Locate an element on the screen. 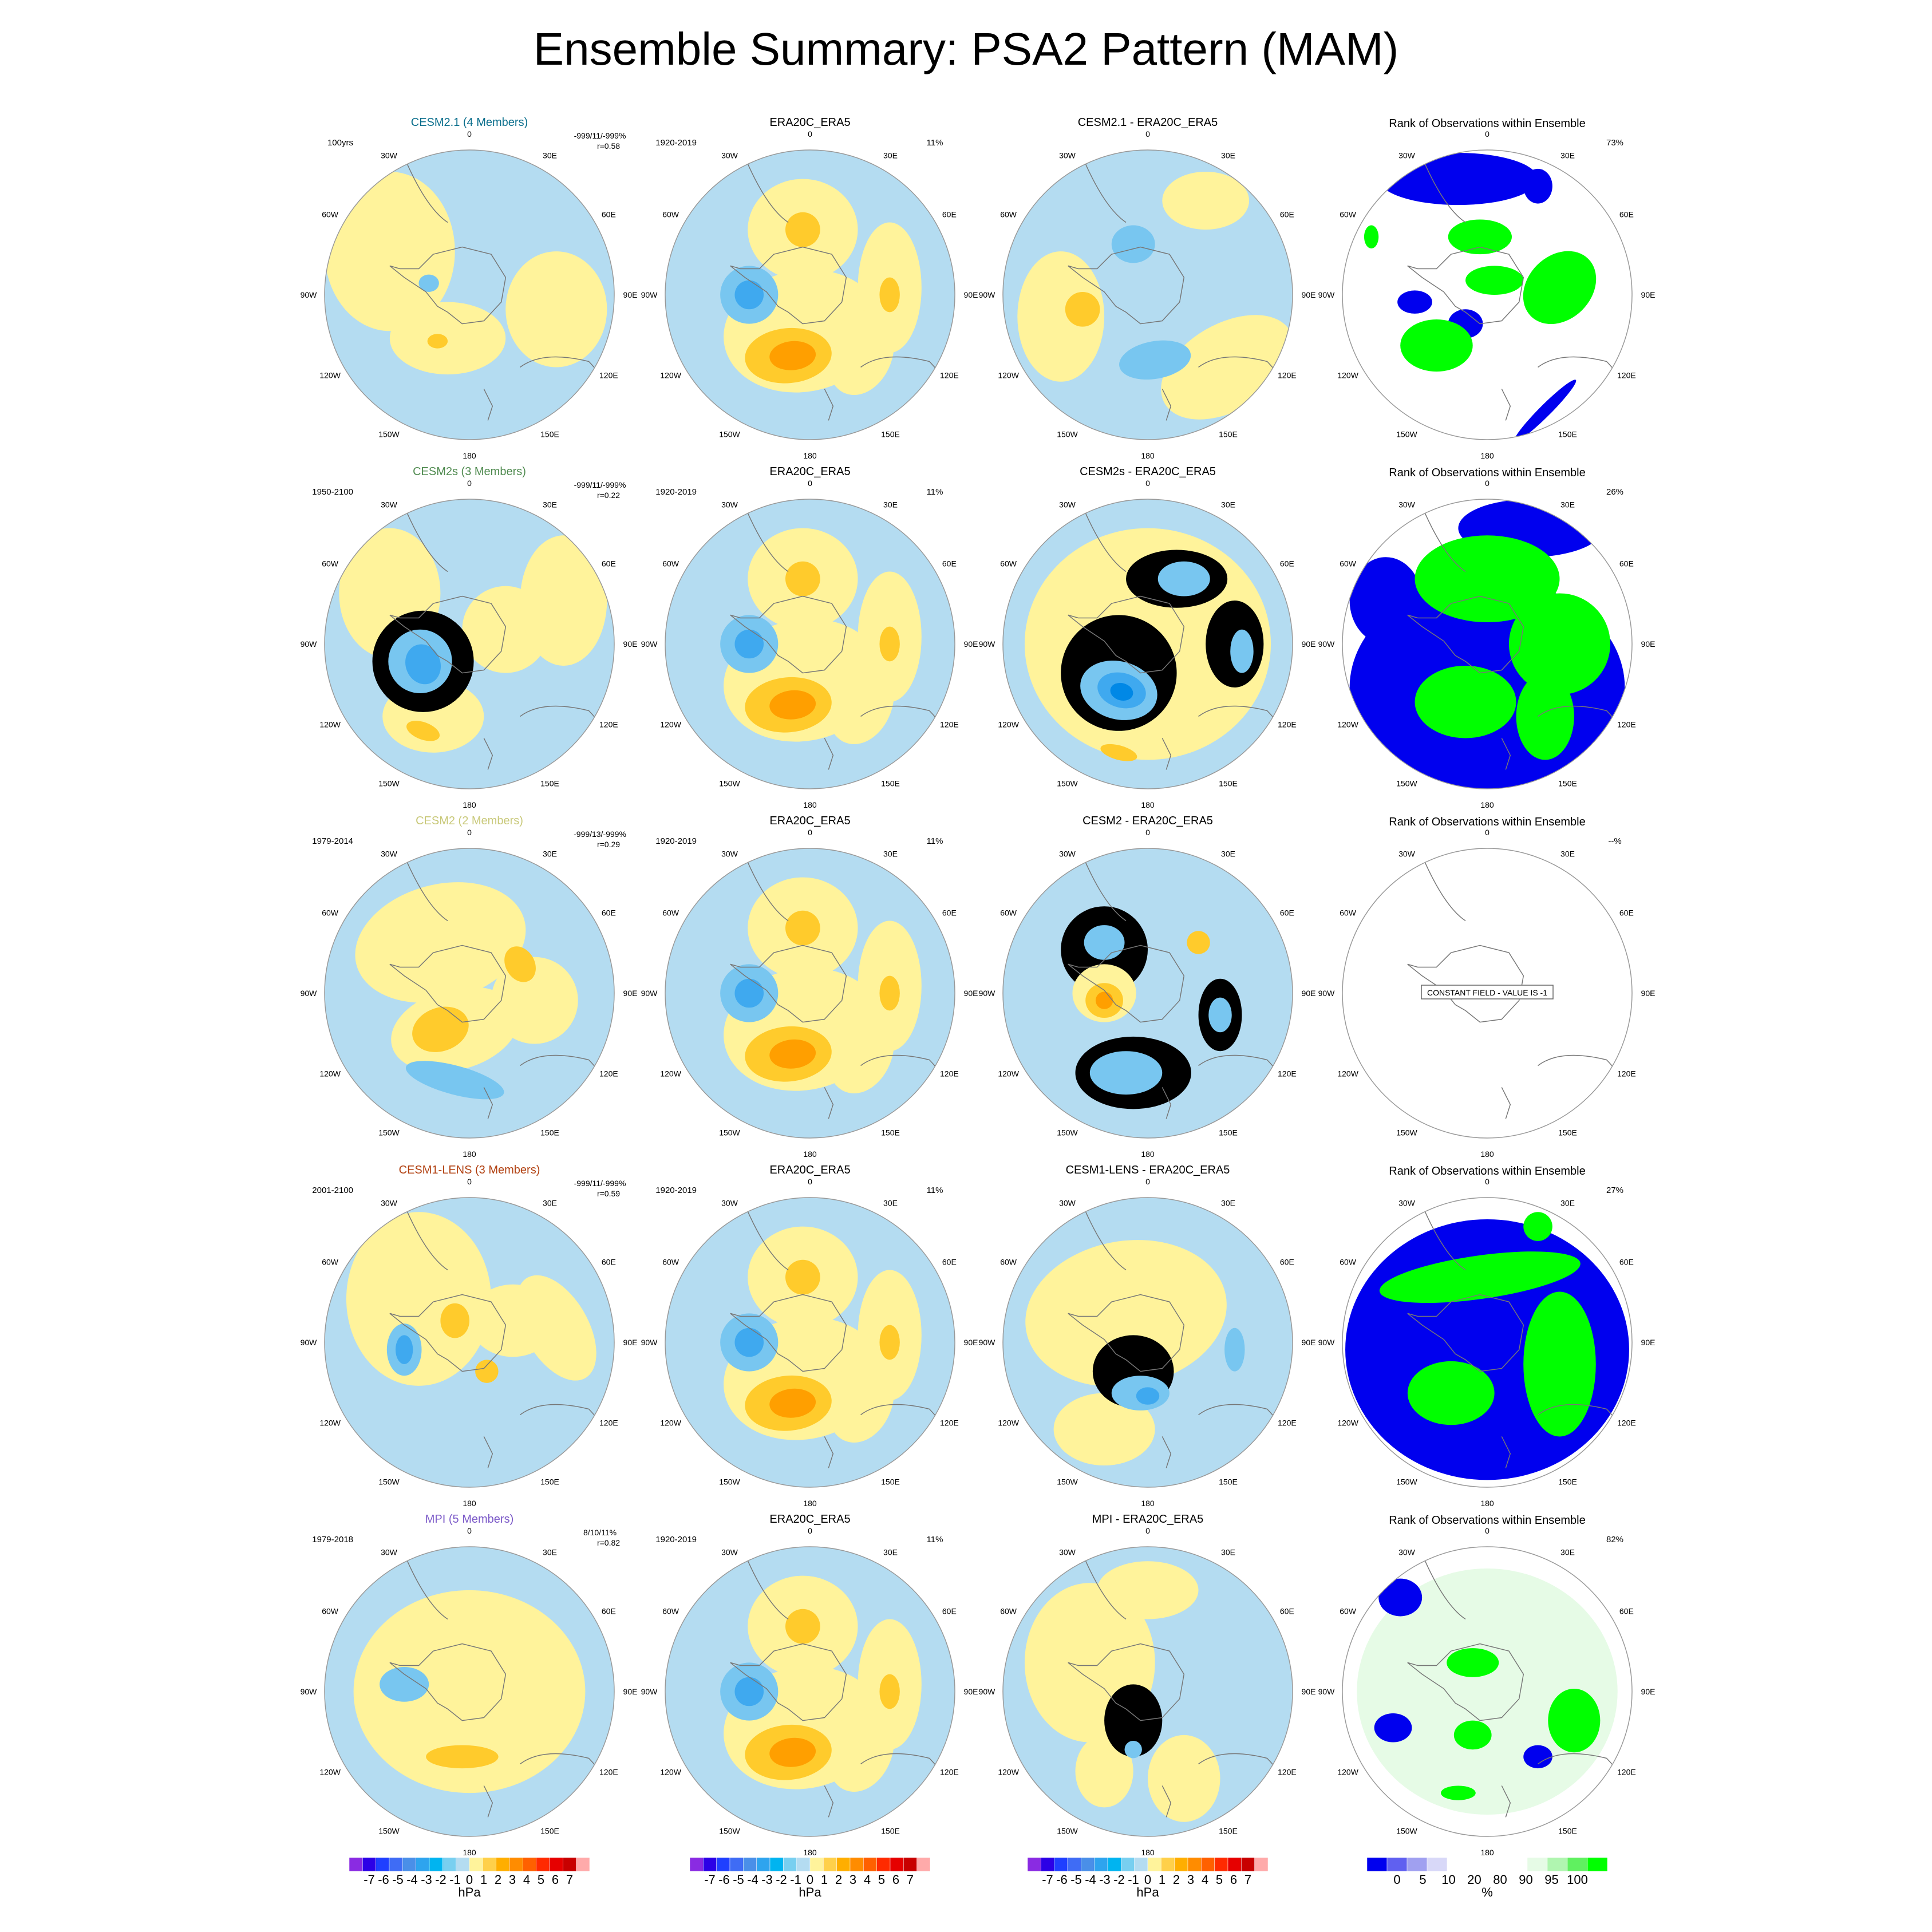  model-years: 1950-2100 is located at coordinates (332, 492).